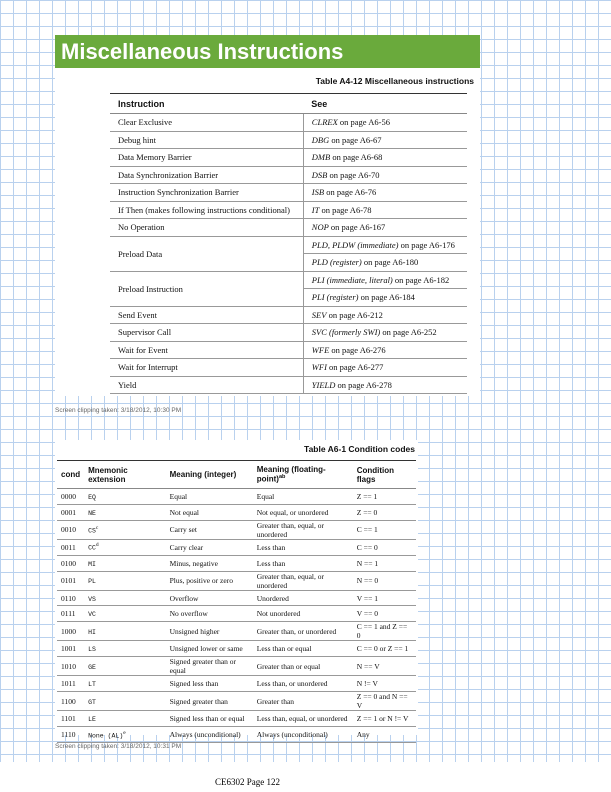  Describe the element at coordinates (384, 262) in the screenshot. I see `see-cell: PLD (register) on page A6-180` at that location.